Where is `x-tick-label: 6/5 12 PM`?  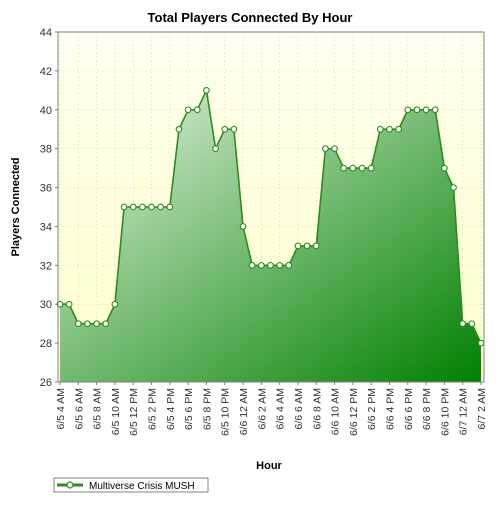
x-tick-label: 6/5 12 PM is located at coordinates (134, 412).